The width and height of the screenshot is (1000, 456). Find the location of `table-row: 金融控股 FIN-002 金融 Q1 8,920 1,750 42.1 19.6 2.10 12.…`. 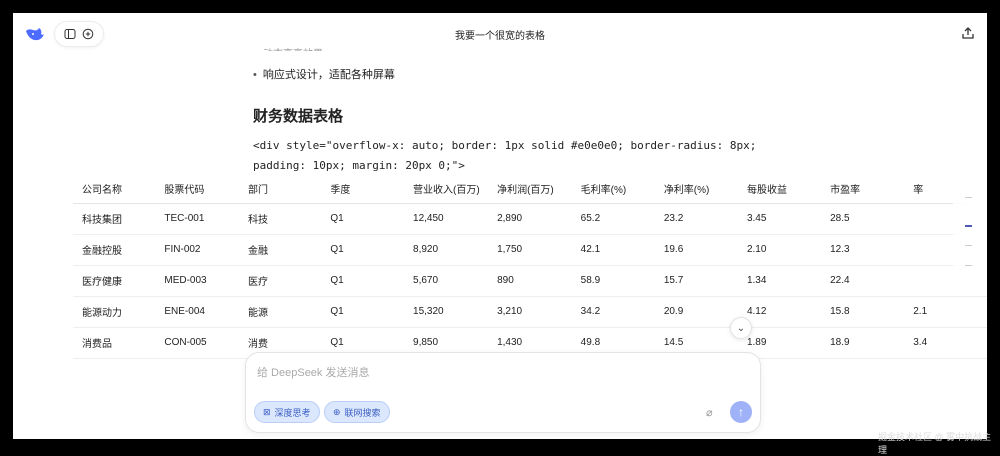

table-row: 金融控股 FIN-002 金融 Q1 8,920 1,750 42.1 19.6 2.10 12.… is located at coordinates (530, 250).